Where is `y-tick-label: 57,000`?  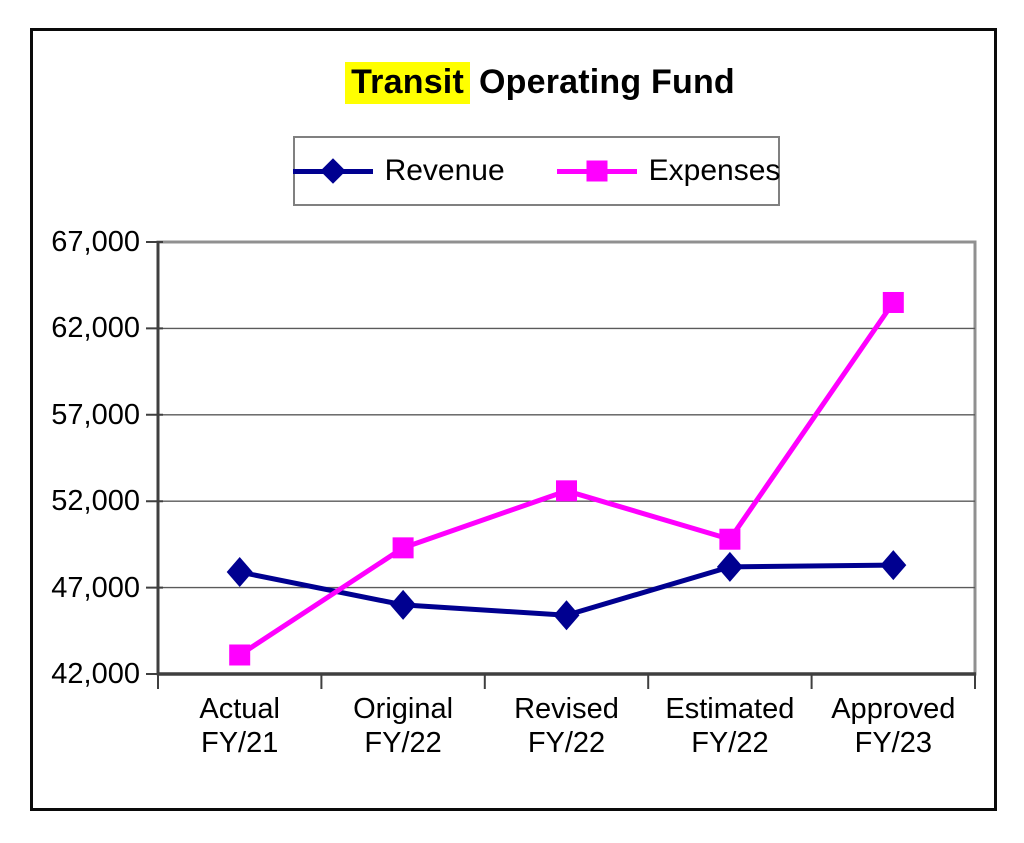
y-tick-label: 57,000 is located at coordinates (95, 414).